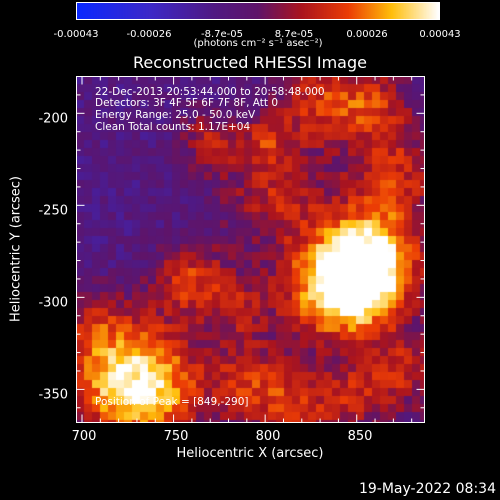 The image size is (500, 500). I want to click on colorbar-tick-label: -0.00043, so click(76, 34).